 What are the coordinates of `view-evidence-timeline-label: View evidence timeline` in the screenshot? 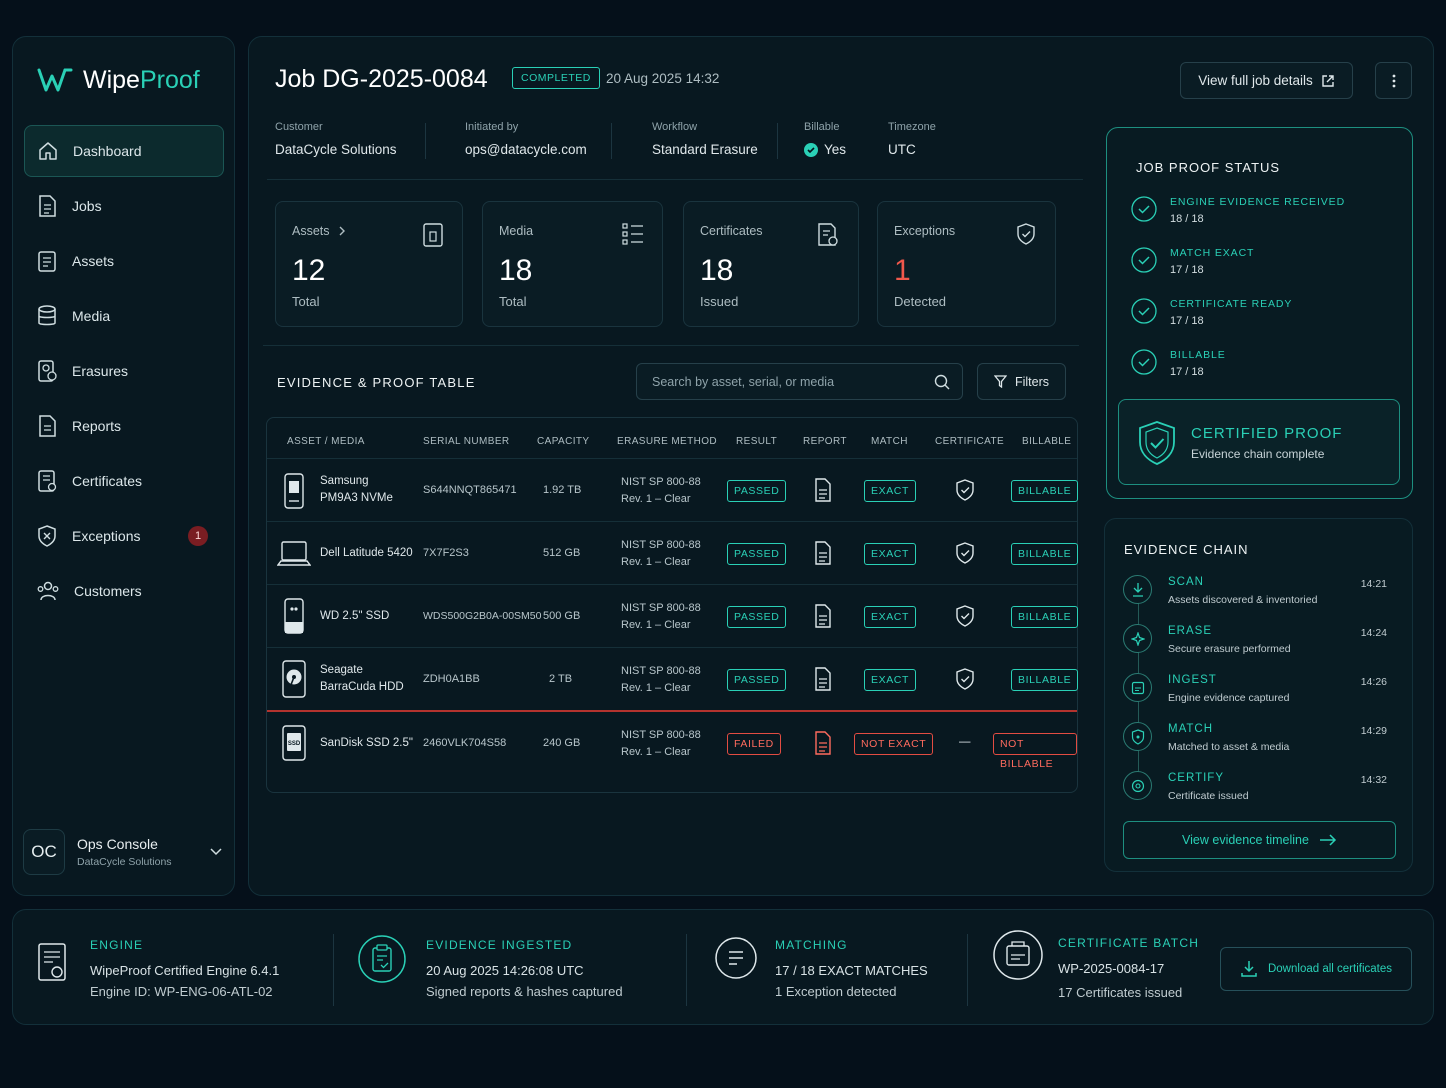 It's located at (1245, 840).